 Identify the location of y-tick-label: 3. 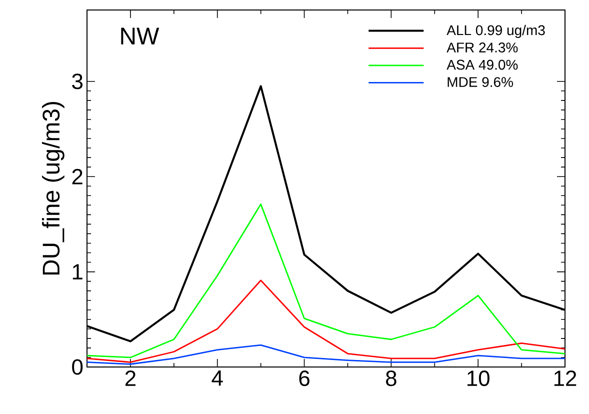
(77, 82).